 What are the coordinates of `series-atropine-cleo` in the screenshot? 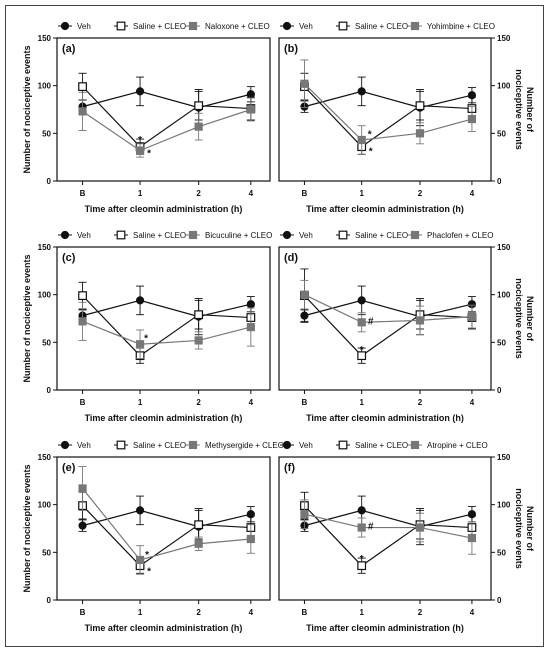 It's located at (388, 527).